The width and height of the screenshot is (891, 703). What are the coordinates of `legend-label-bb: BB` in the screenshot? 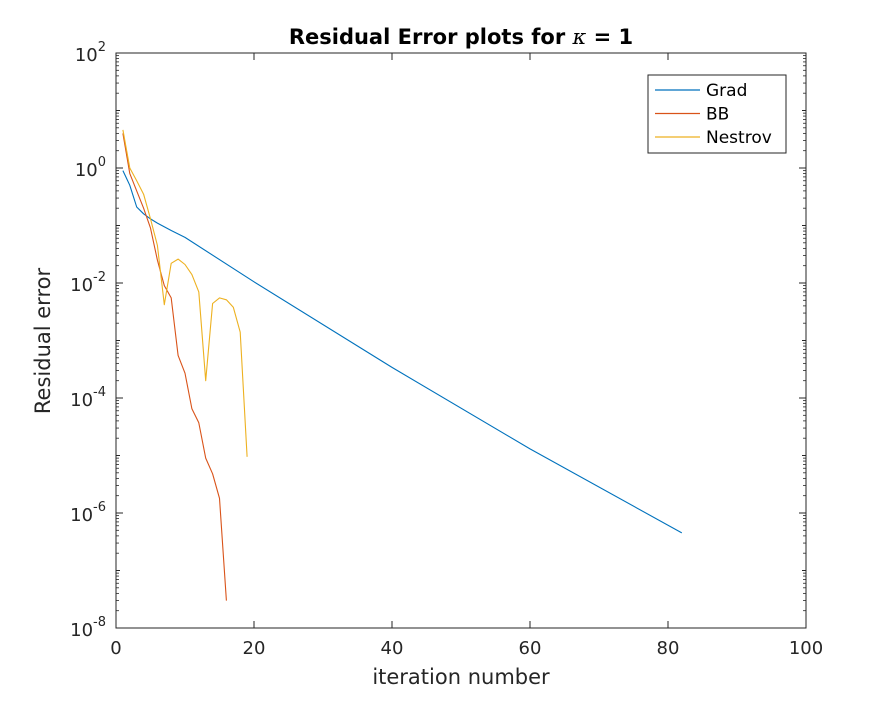 It's located at (717, 115).